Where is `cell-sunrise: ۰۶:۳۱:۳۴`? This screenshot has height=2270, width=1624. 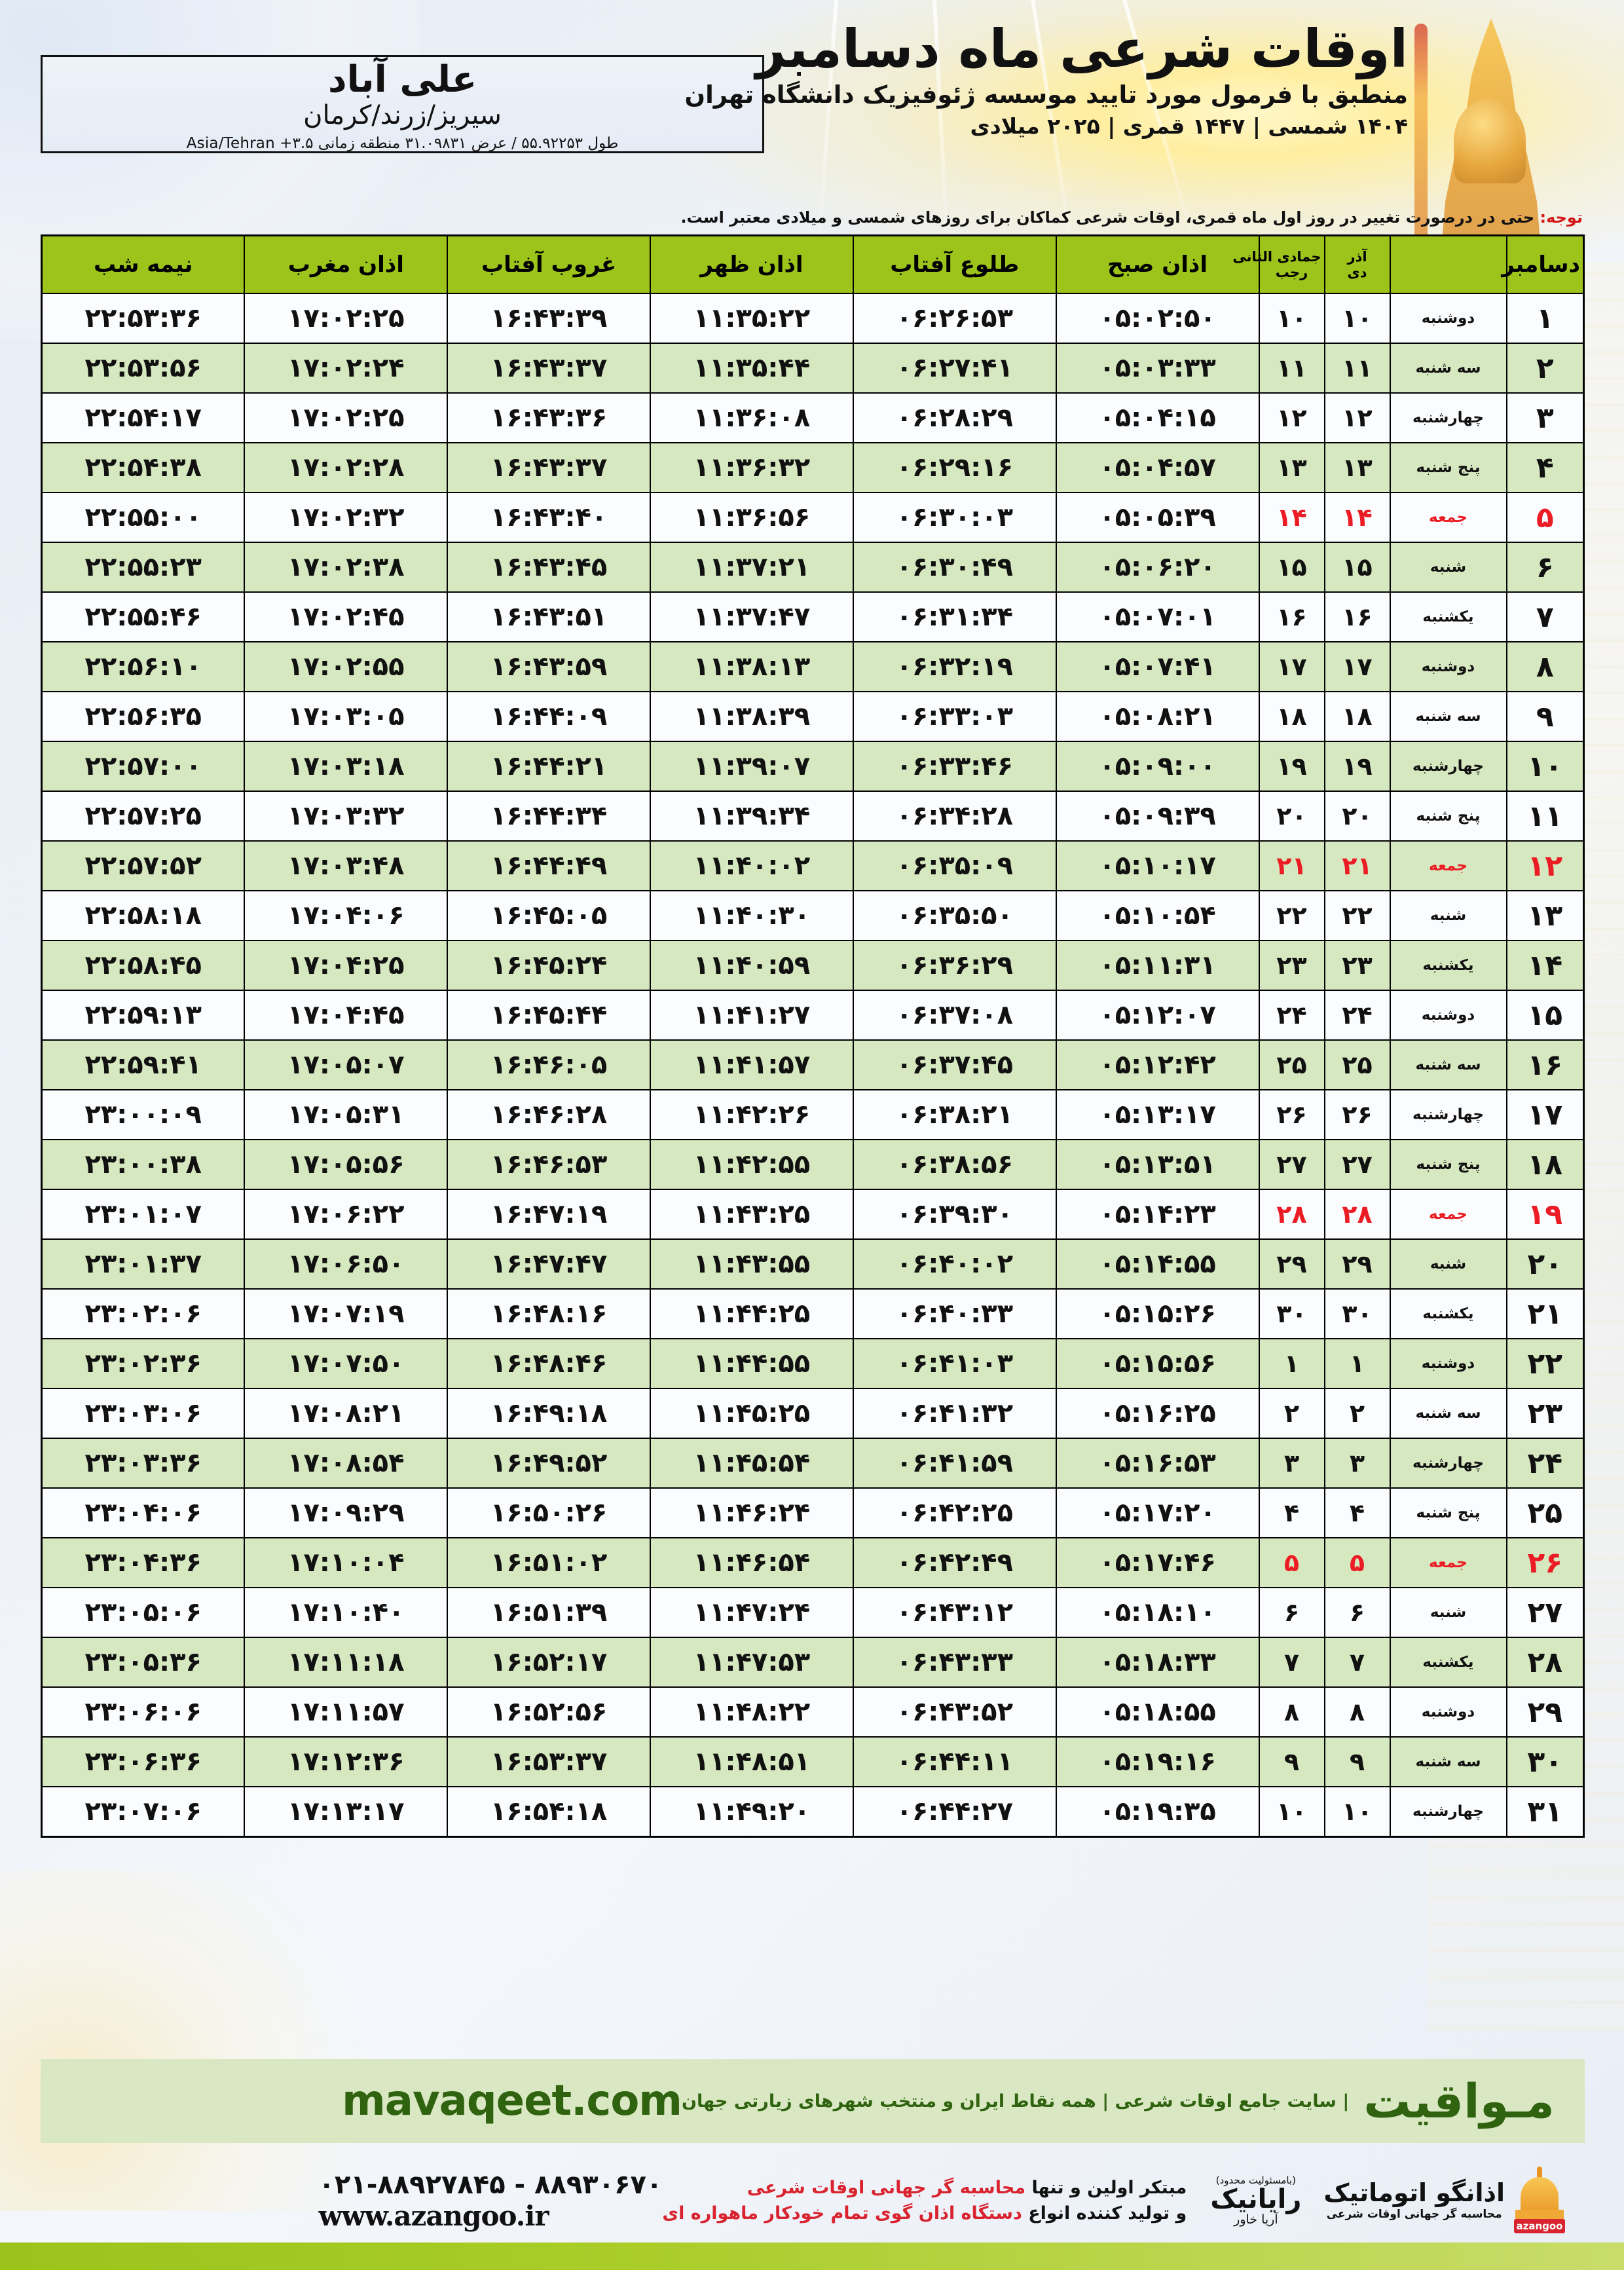 cell-sunrise: ۰۶:۳۱:۳۴ is located at coordinates (954, 616).